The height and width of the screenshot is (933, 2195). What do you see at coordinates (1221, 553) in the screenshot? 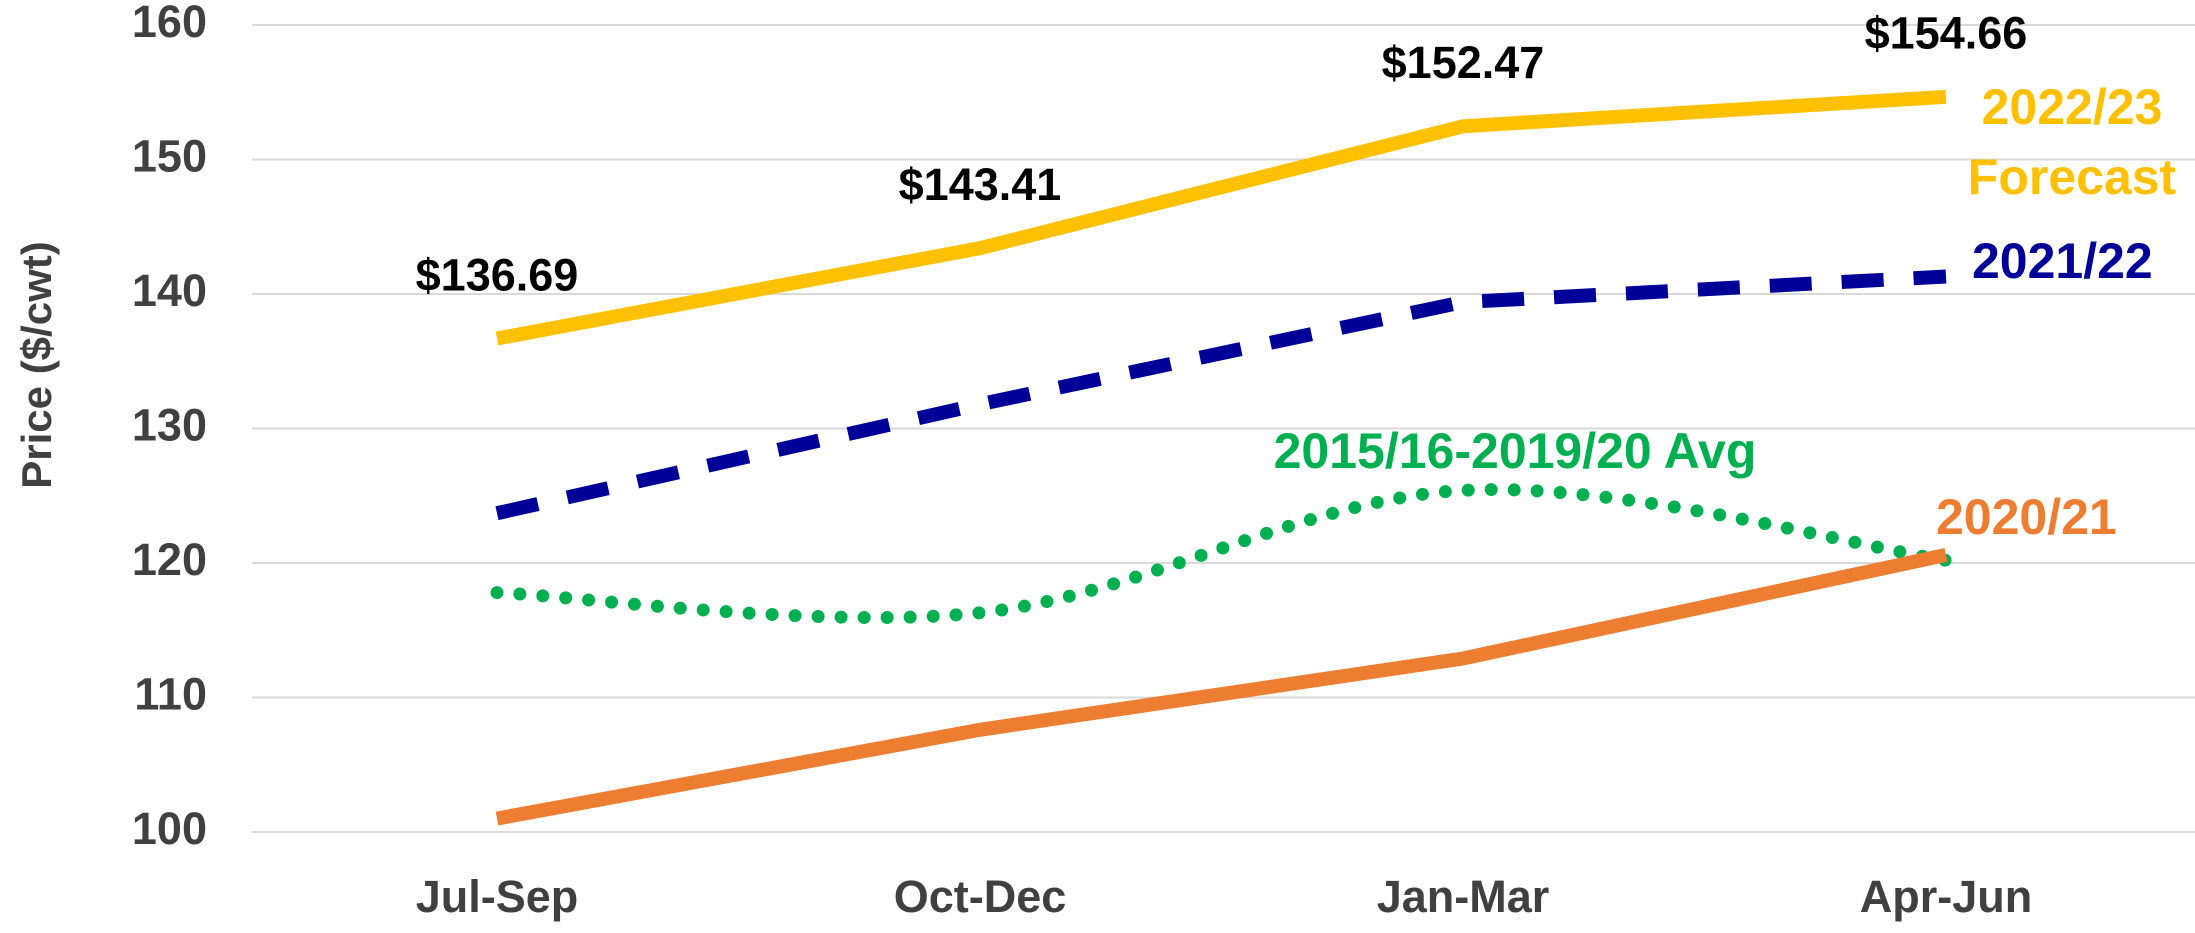
I see `series-line` at bounding box center [1221, 553].